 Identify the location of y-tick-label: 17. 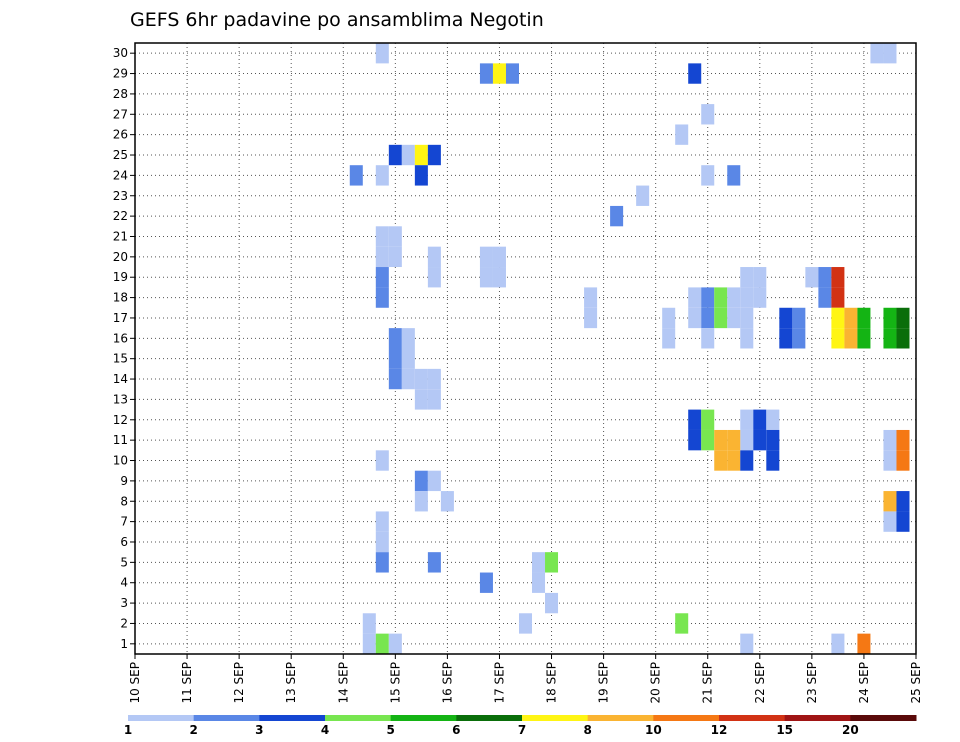
(120, 318).